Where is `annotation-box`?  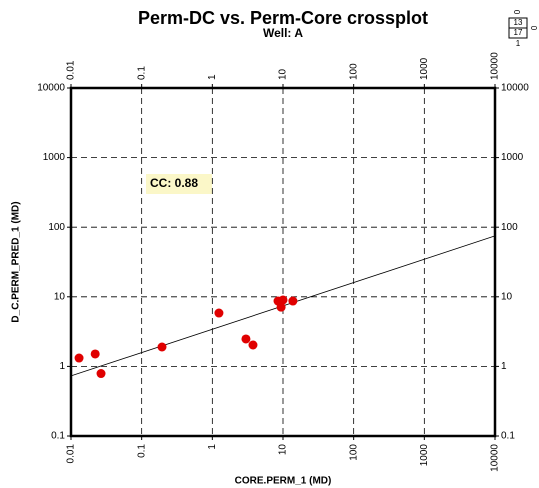 annotation-box is located at coordinates (179, 184).